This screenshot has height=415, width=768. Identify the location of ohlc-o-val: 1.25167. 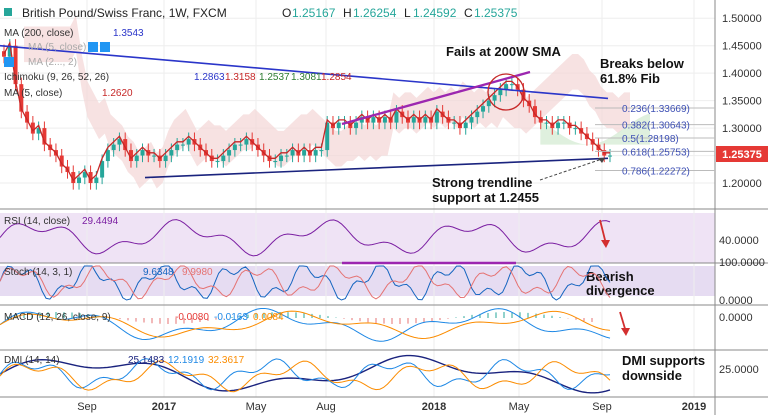
(314, 13).